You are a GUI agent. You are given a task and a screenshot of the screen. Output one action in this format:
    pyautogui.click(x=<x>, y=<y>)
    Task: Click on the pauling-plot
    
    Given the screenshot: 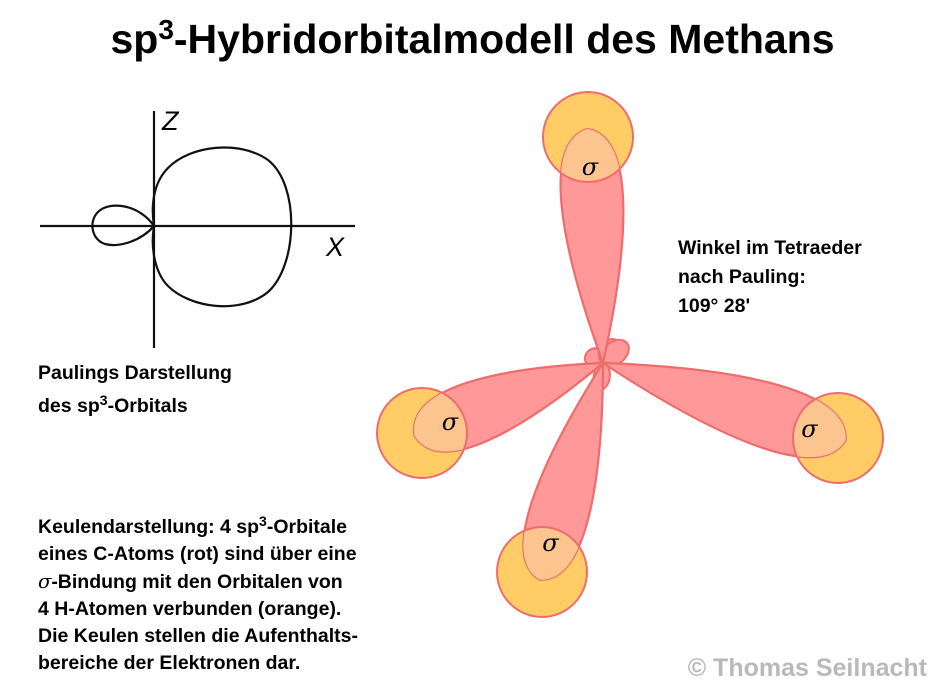 What is the action you would take?
    pyautogui.click(x=197, y=229)
    